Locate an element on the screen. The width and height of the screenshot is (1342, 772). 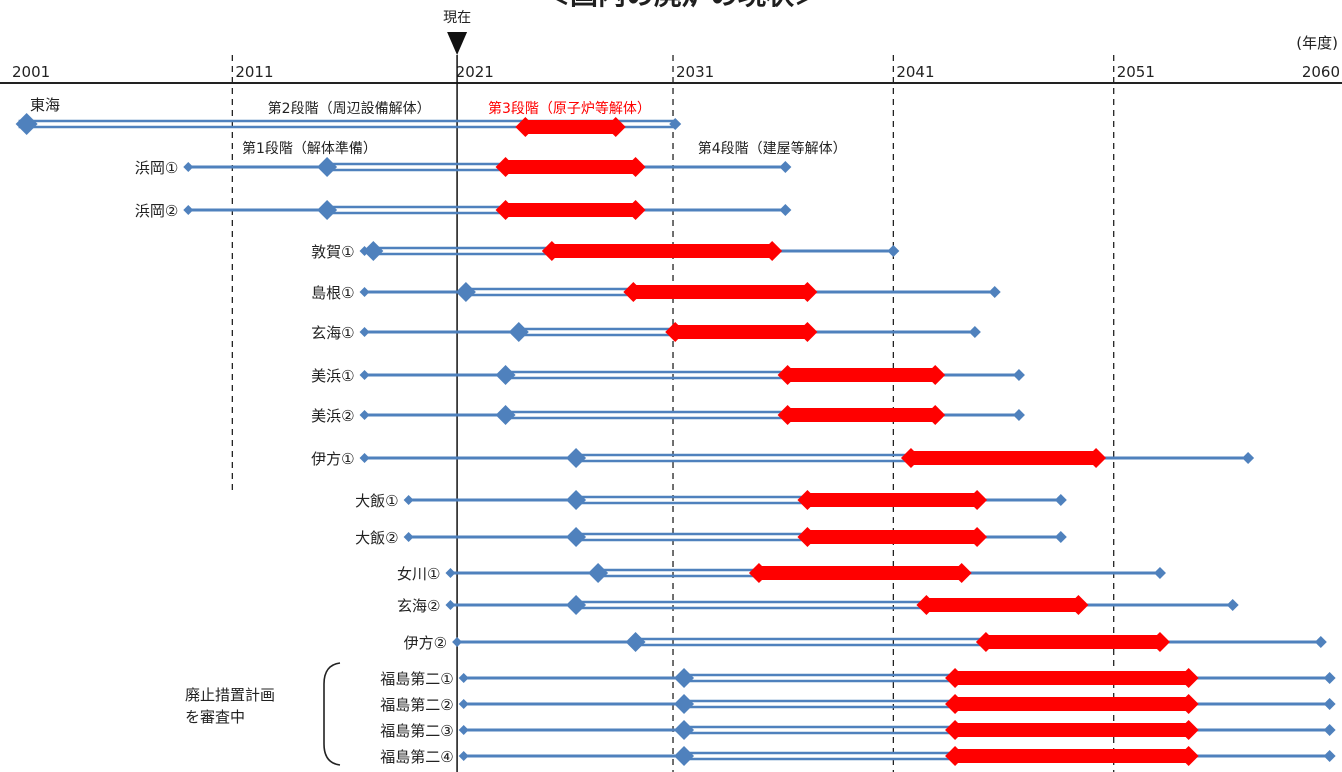
row-label: 福島第二③ is located at coordinates (416, 731).